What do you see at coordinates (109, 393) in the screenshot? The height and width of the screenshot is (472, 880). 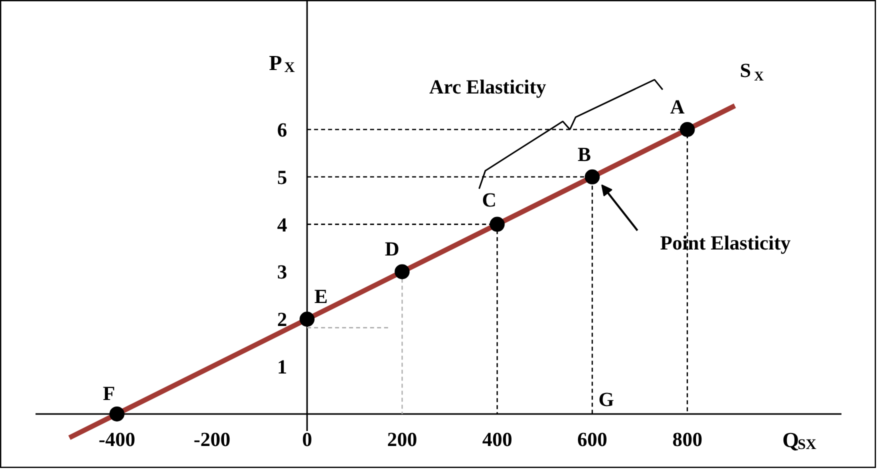 I see `annotation: F` at bounding box center [109, 393].